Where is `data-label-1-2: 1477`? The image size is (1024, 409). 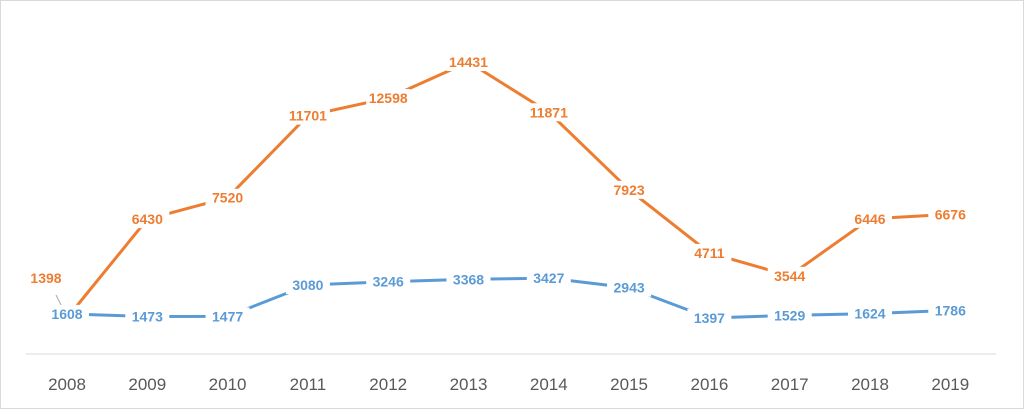
data-label-1-2: 1477 is located at coordinates (227, 316).